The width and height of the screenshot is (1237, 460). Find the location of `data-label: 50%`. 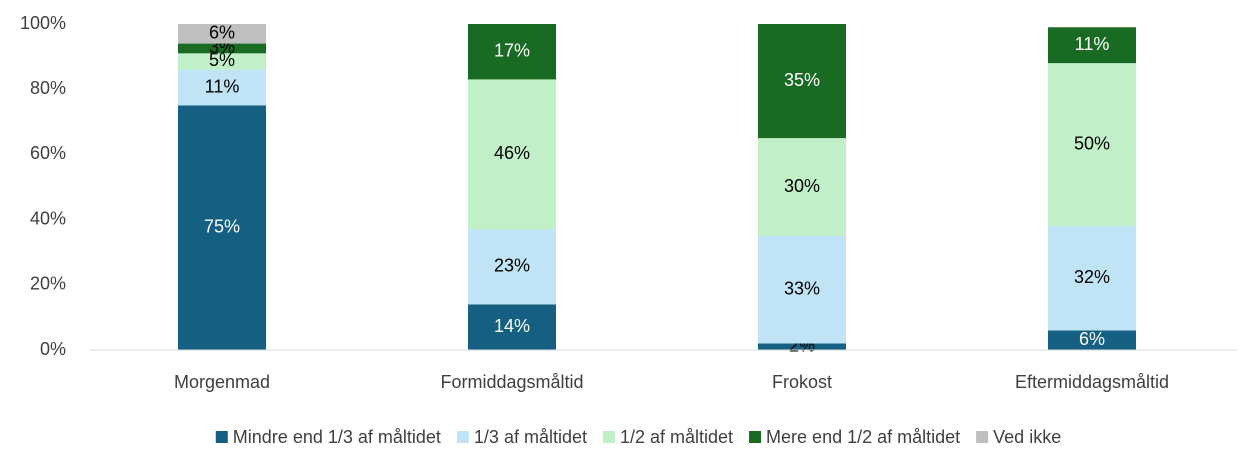

data-label: 50% is located at coordinates (1092, 143).